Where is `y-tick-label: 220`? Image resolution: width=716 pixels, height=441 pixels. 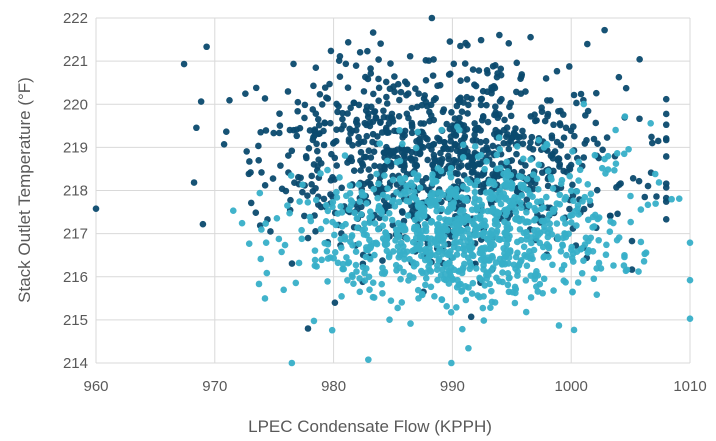
y-tick-label: 220 is located at coordinates (75, 104).